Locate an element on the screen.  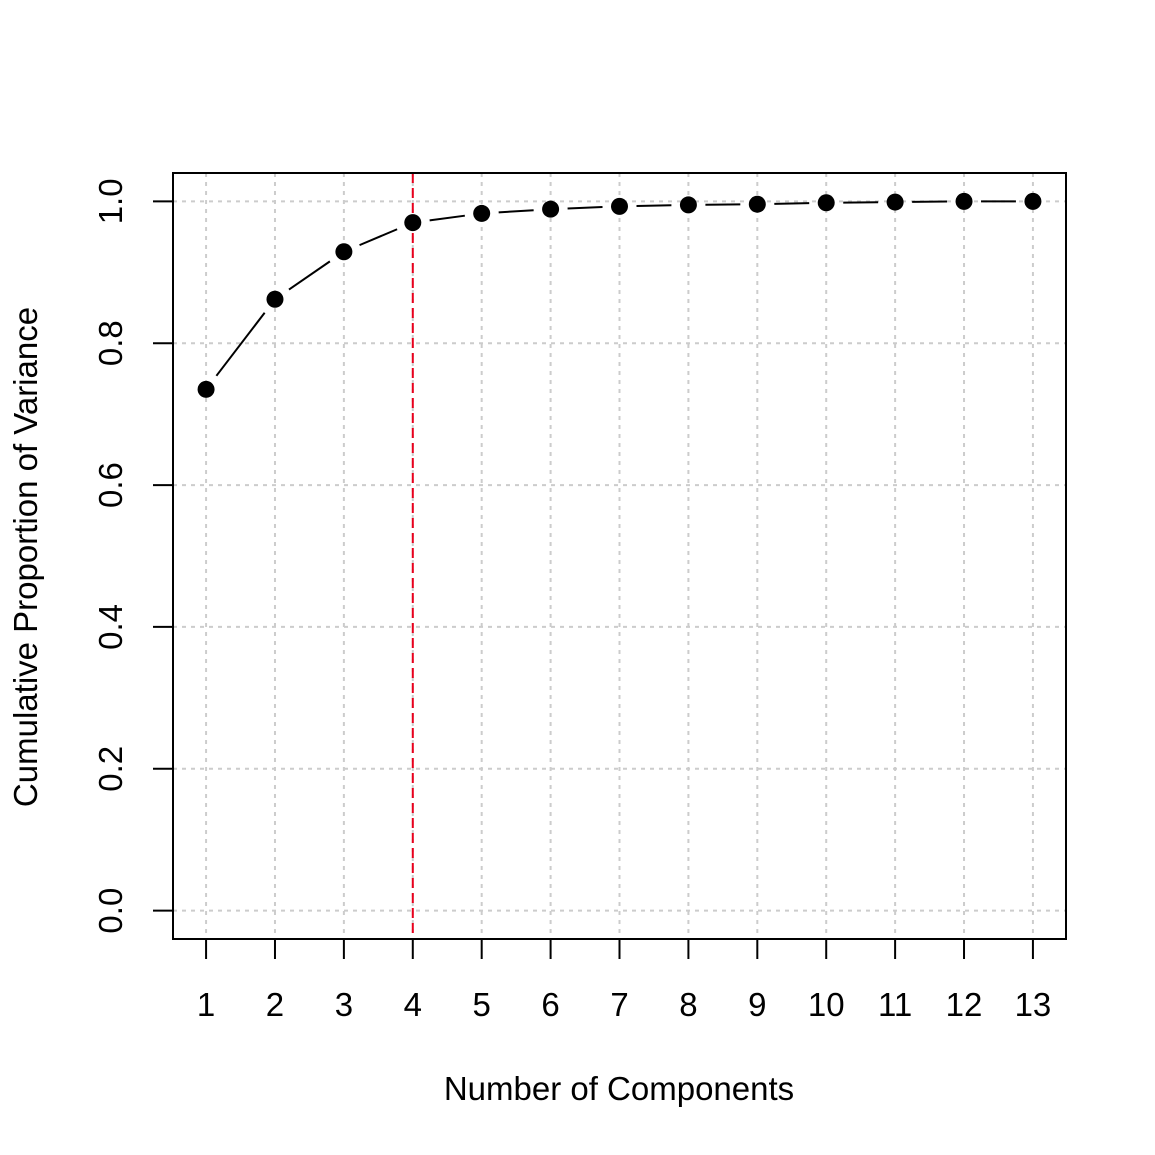
y-tick-label-0.0: 0.0 is located at coordinates (110, 911).